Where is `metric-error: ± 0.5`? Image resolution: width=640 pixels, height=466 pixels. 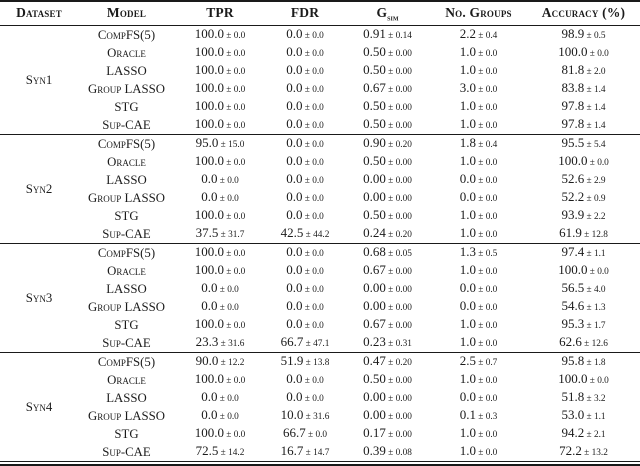 metric-error: ± 0.5 is located at coordinates (486, 254).